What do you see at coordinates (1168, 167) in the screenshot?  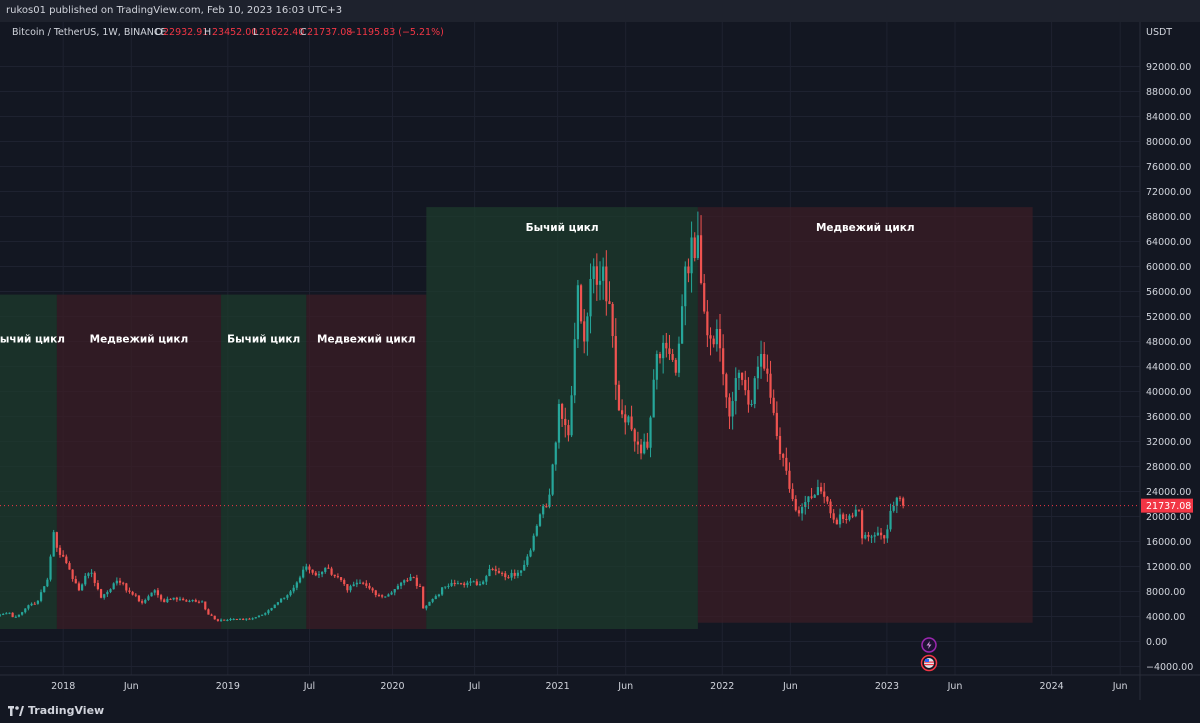 I see `y-tick-label: 76000.00` at bounding box center [1168, 167].